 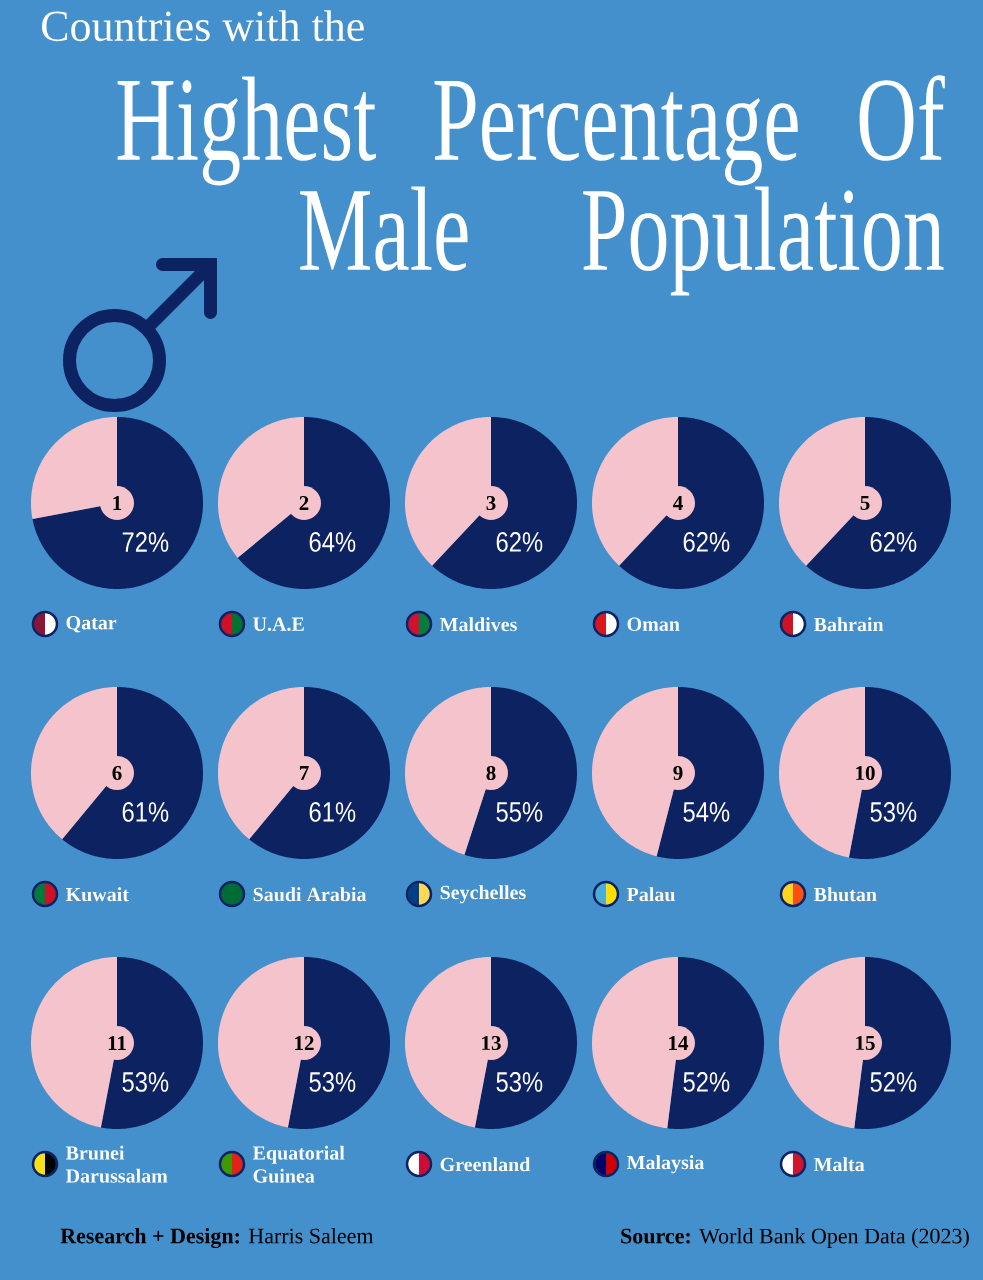 I want to click on text: 10, so click(x=865, y=773).